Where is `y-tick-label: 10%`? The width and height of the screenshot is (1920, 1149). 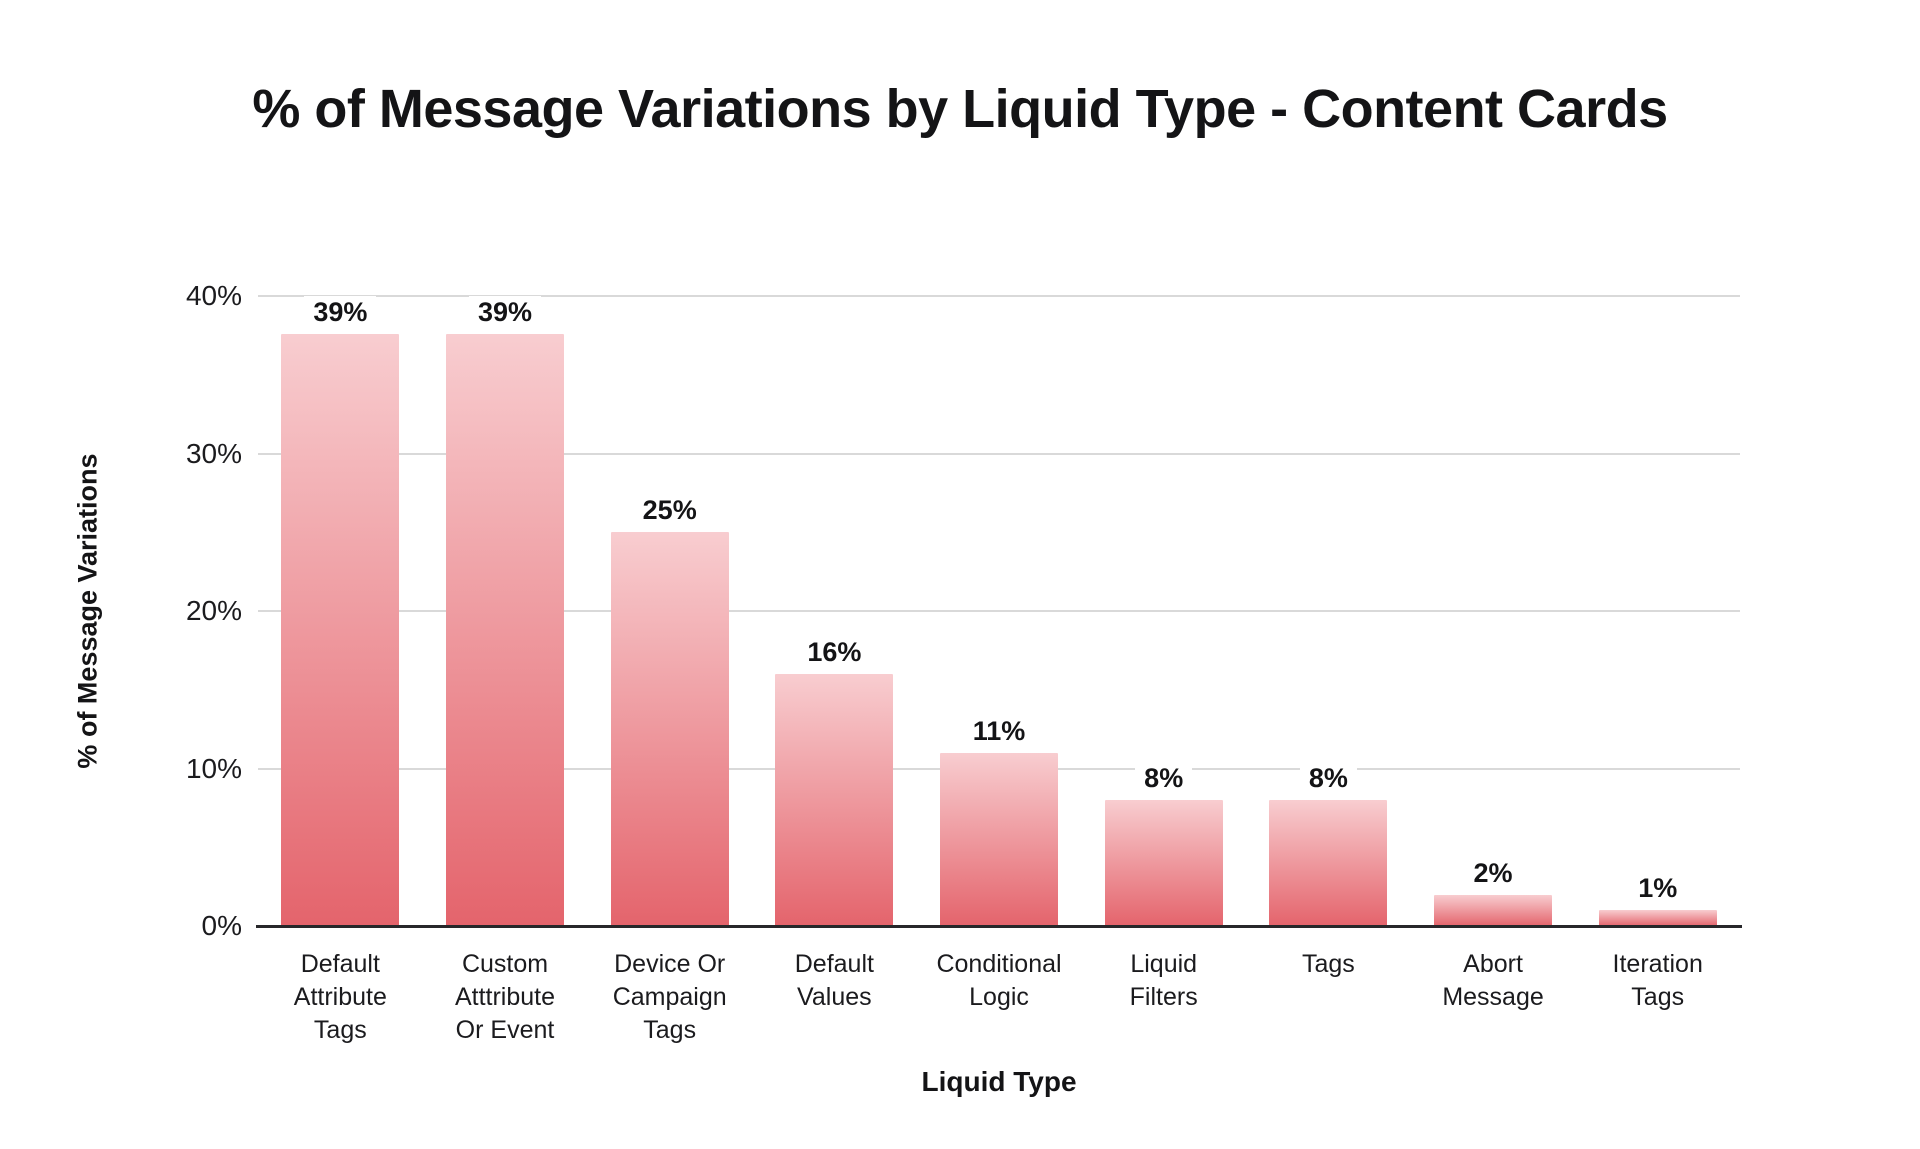 y-tick-label: 10% is located at coordinates (213, 768).